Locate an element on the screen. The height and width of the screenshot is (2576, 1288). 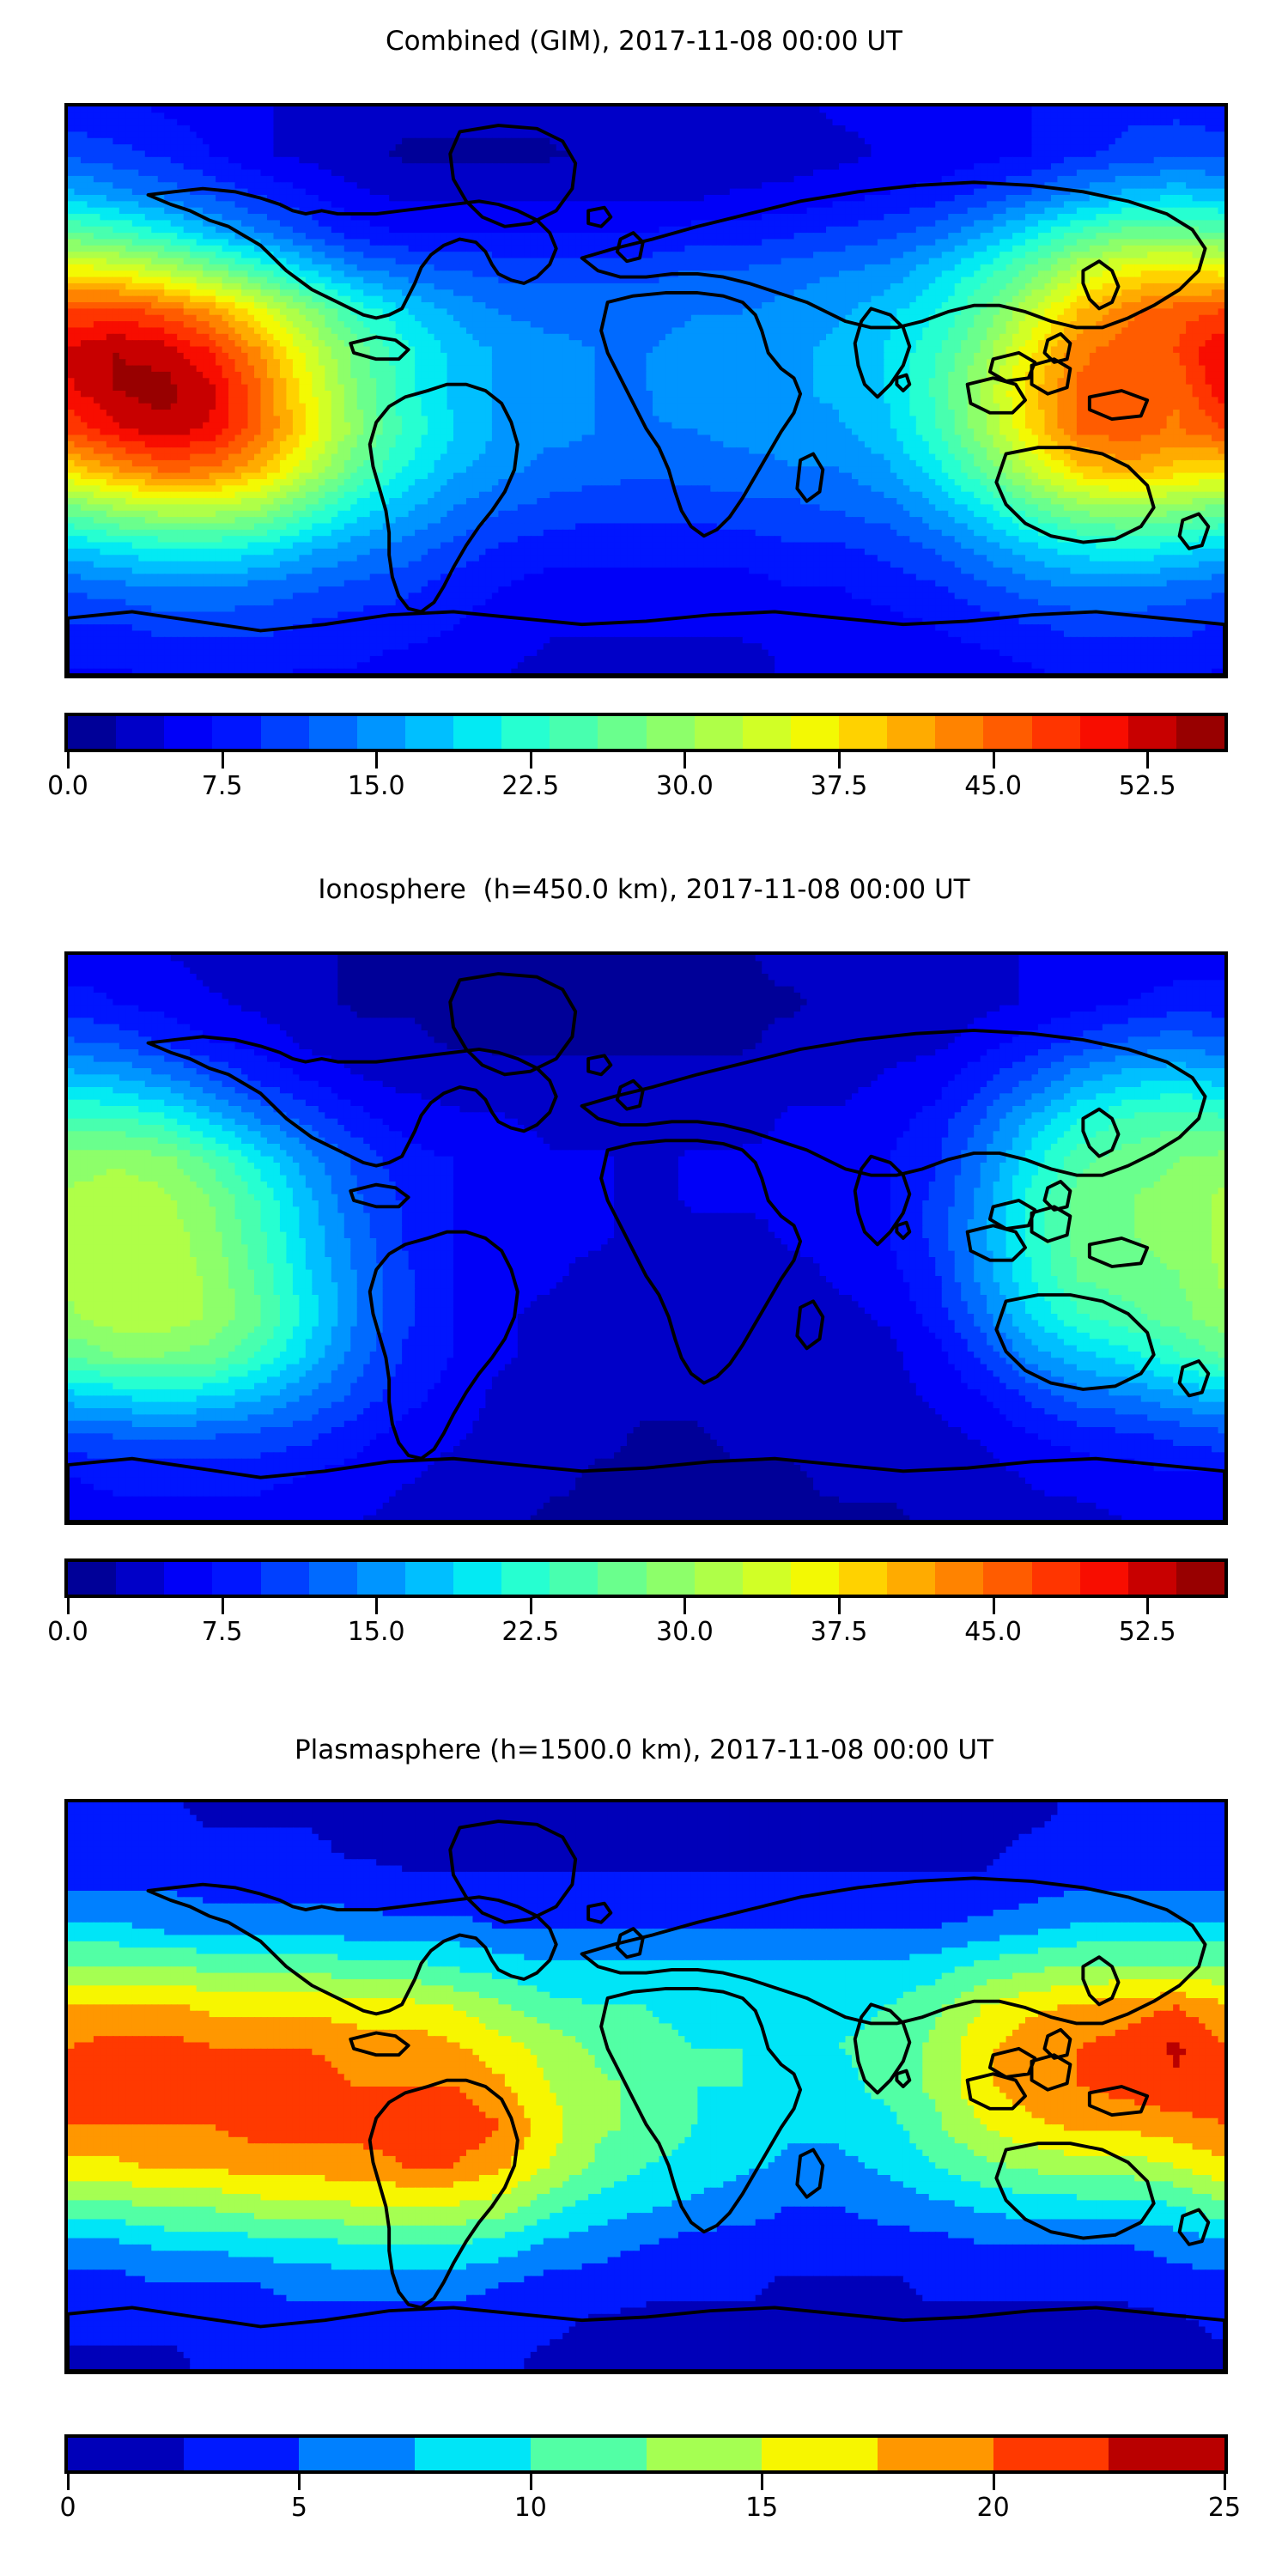
colorbar-tick-label: 37.5 is located at coordinates (839, 1632).